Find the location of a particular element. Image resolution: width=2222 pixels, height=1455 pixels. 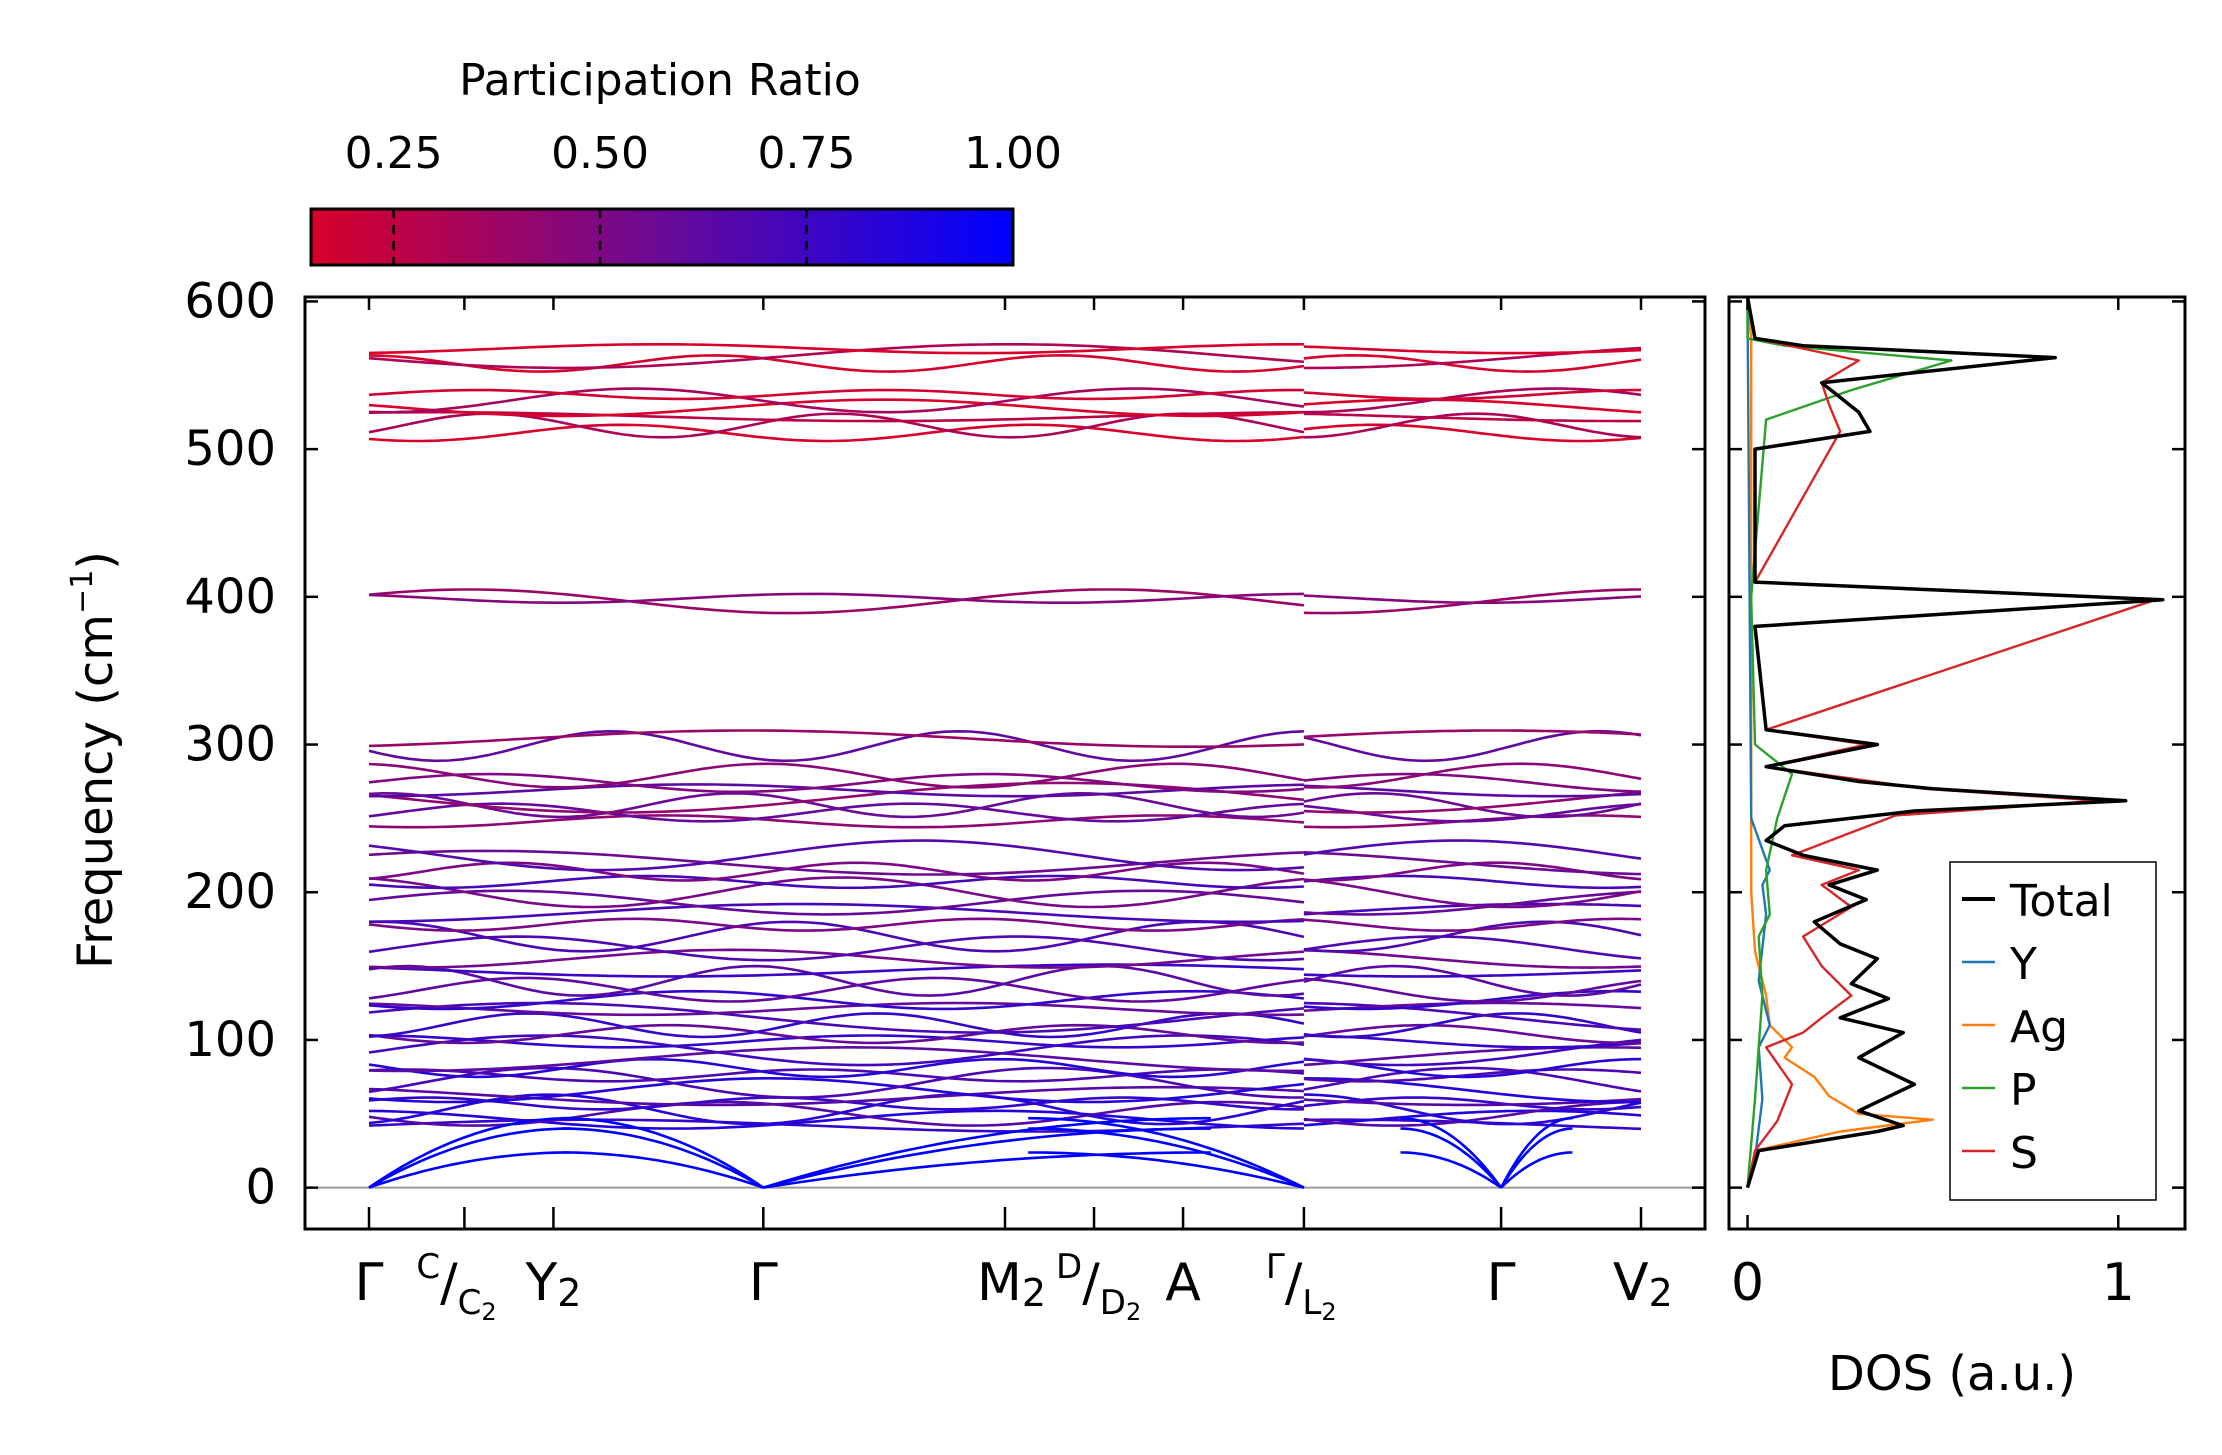

y-tick-label: 400 is located at coordinates (230, 597).